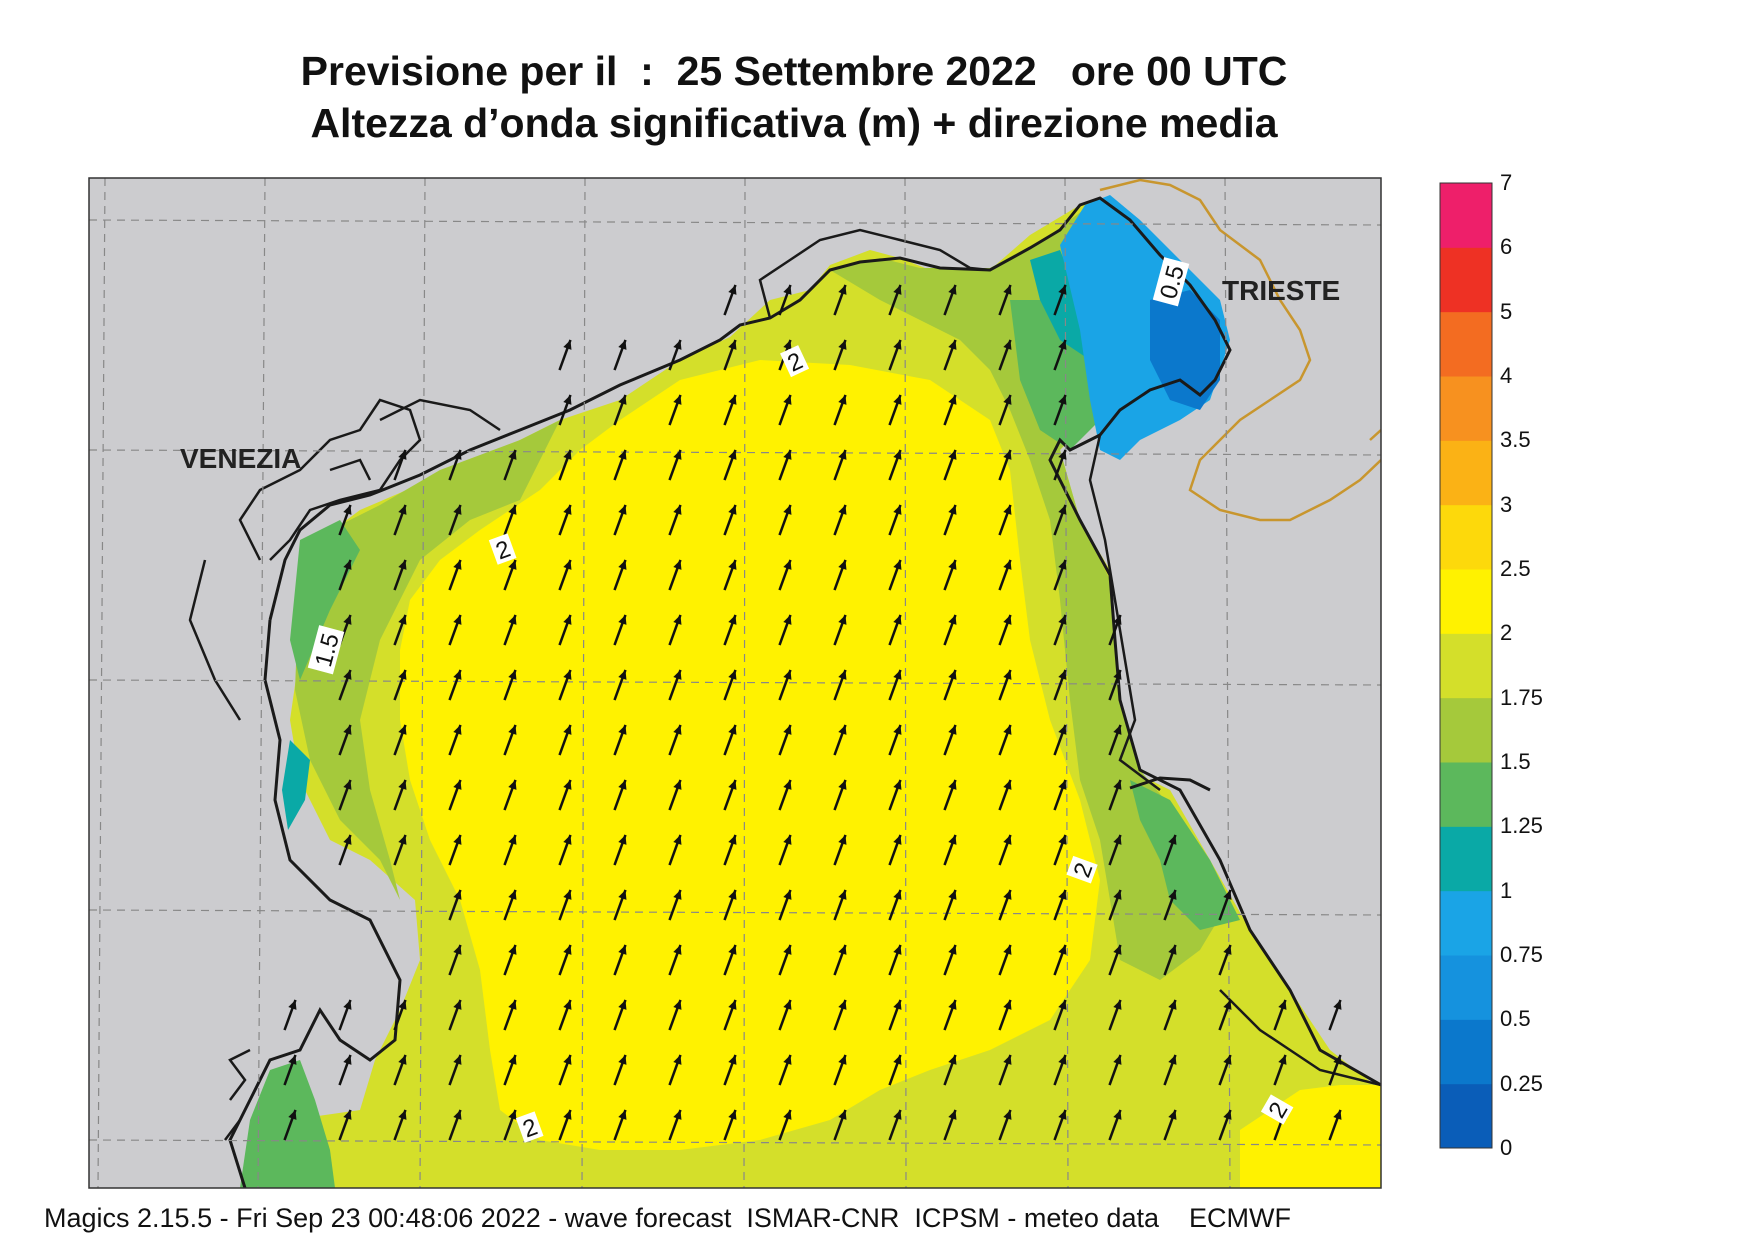 The image size is (1755, 1242). Describe the element at coordinates (296, 785) in the screenshot. I see `sea-zone-west-coast-teal` at that location.